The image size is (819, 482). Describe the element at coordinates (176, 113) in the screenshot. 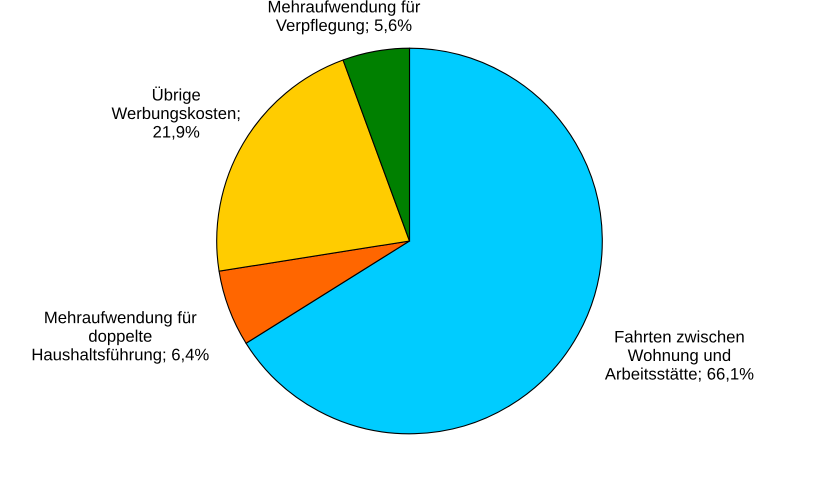

I see `slice-label: Übrige Werbungskosten; 21,9%` at that location.